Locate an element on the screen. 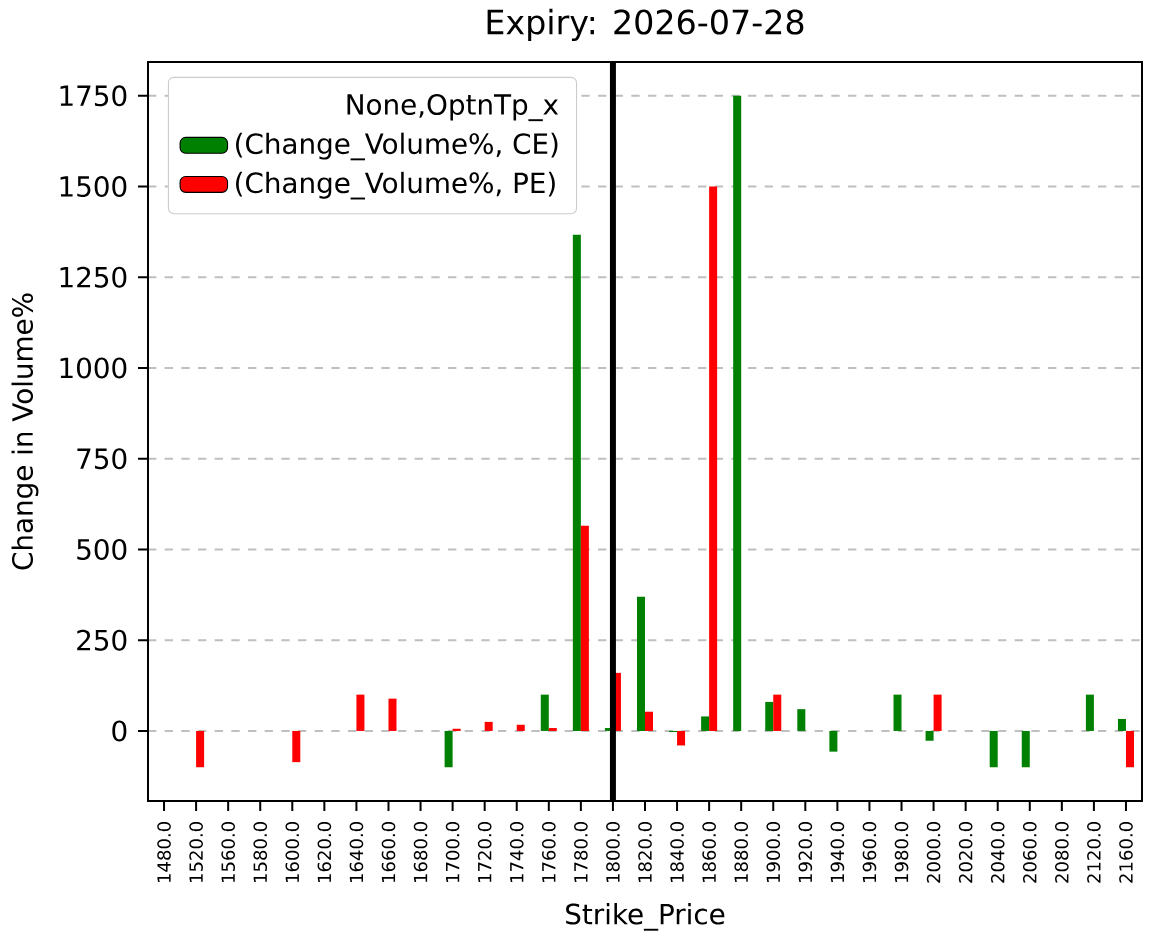  x-tick-label: 1660.0 is located at coordinates (388, 852).